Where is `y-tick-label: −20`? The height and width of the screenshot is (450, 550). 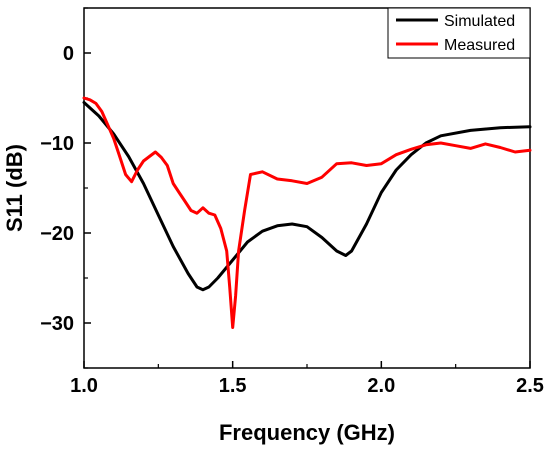
y-tick-label: −20 is located at coordinates (57, 234).